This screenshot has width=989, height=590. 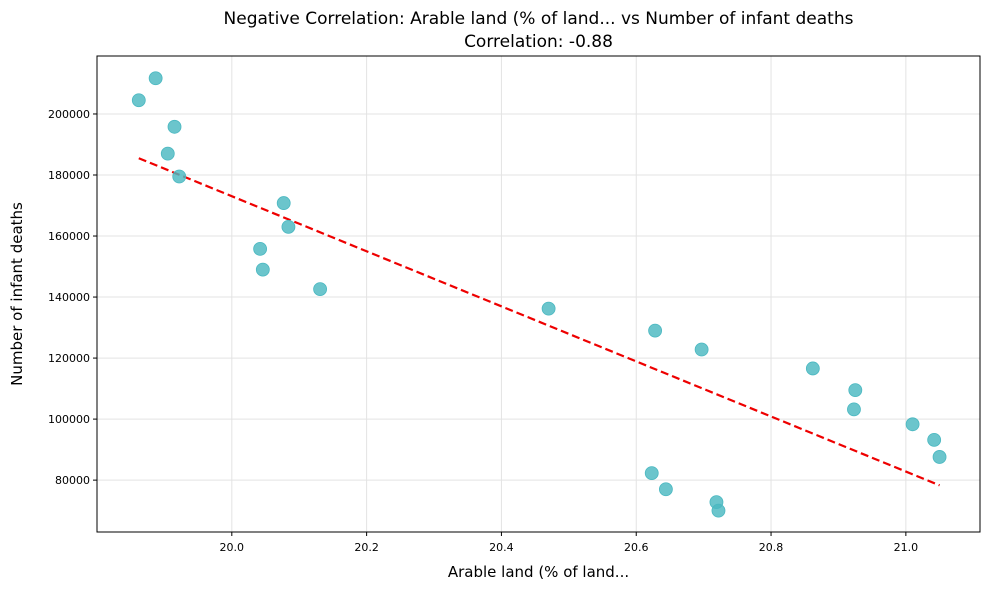 What do you see at coordinates (72, 480) in the screenshot?
I see `y-tick-label: 80000` at bounding box center [72, 480].